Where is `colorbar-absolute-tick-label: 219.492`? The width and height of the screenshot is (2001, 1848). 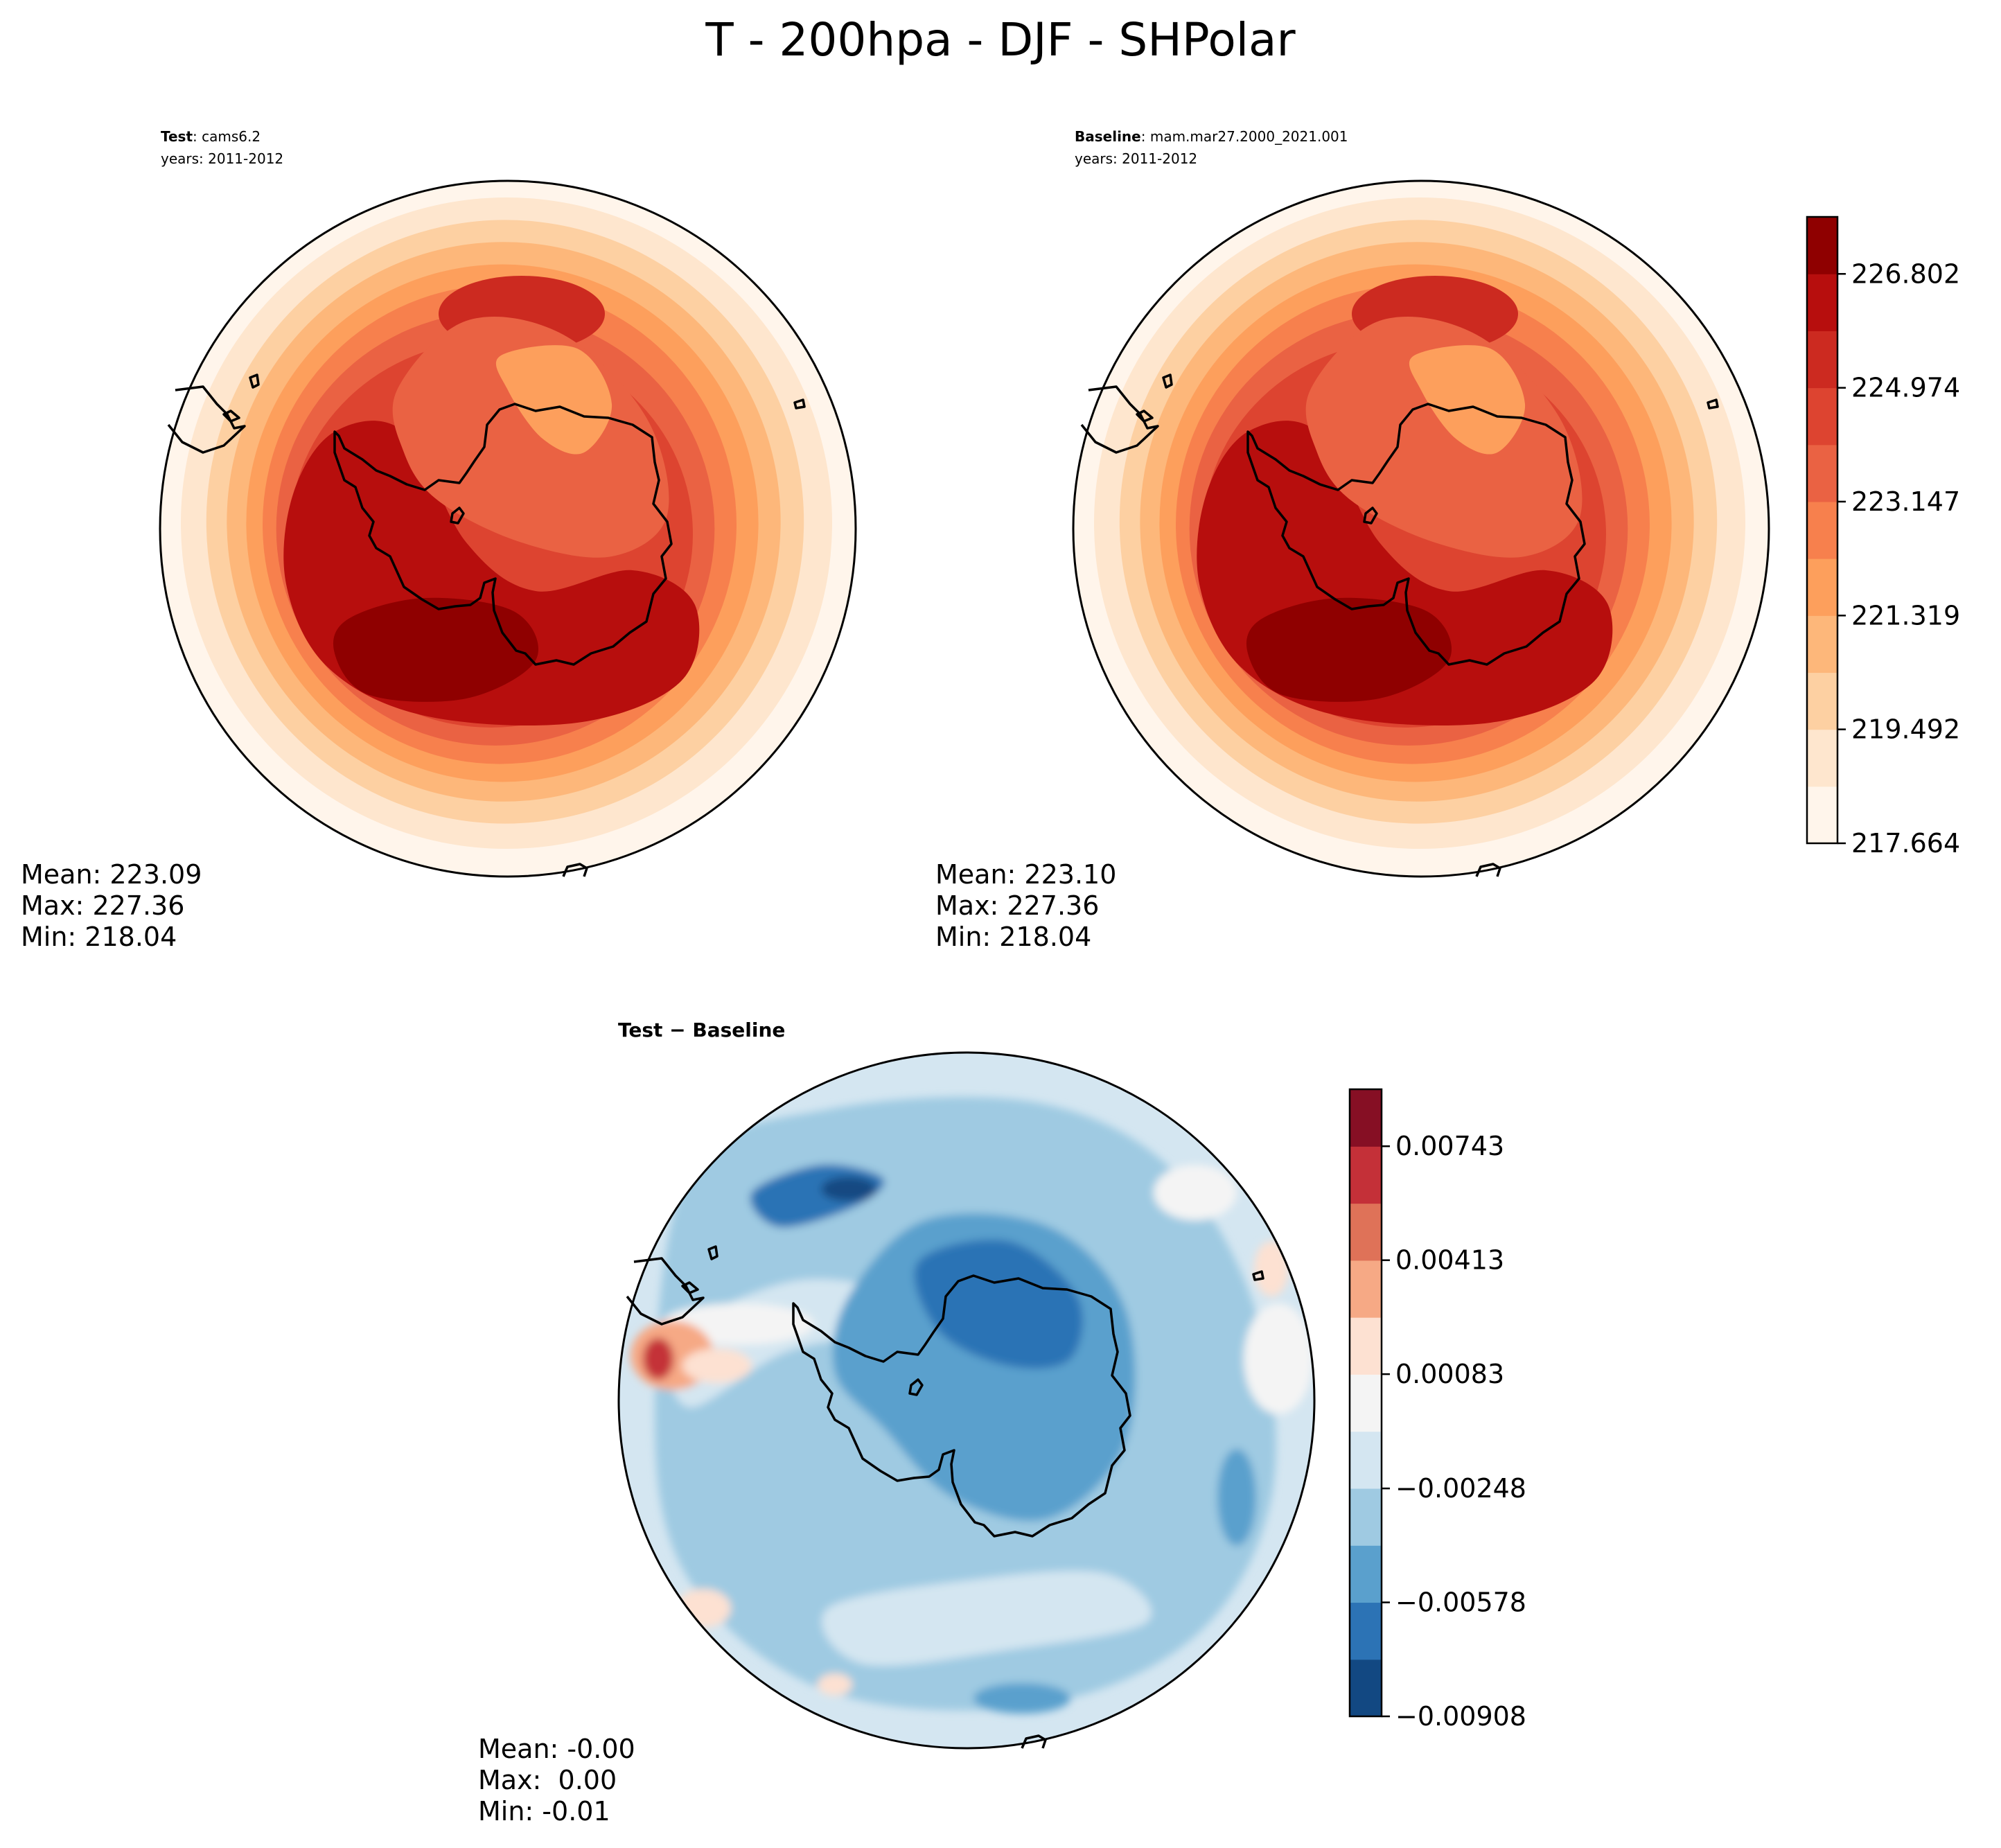 colorbar-absolute-tick-label: 219.492 is located at coordinates (1906, 729).